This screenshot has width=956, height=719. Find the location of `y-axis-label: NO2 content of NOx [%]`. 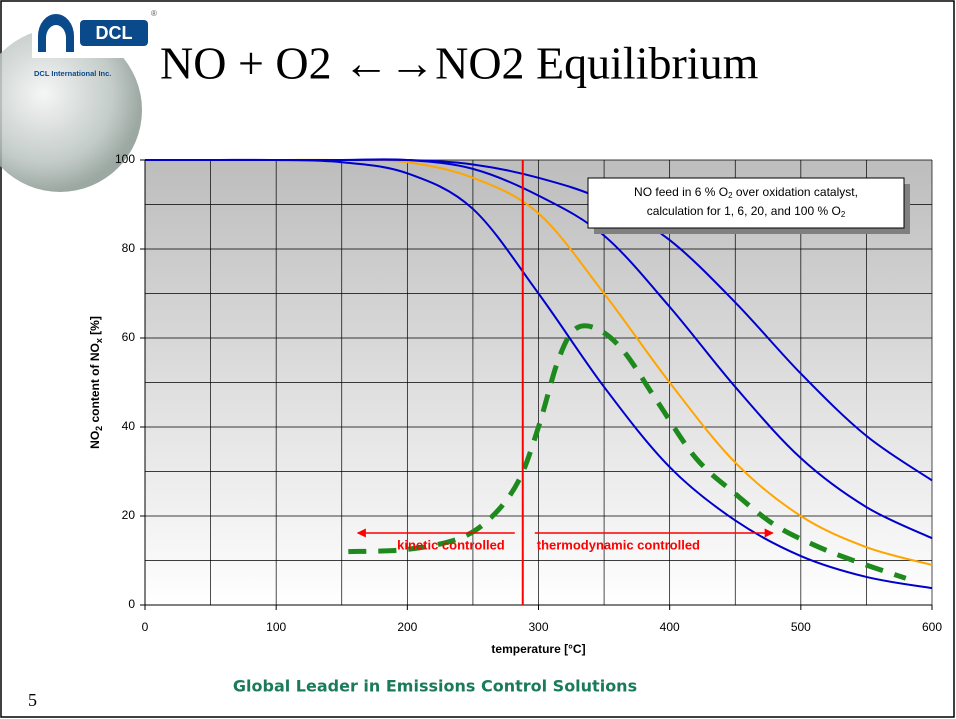

y-axis-label: NO2 content of NOx [%] is located at coordinates (96, 382).